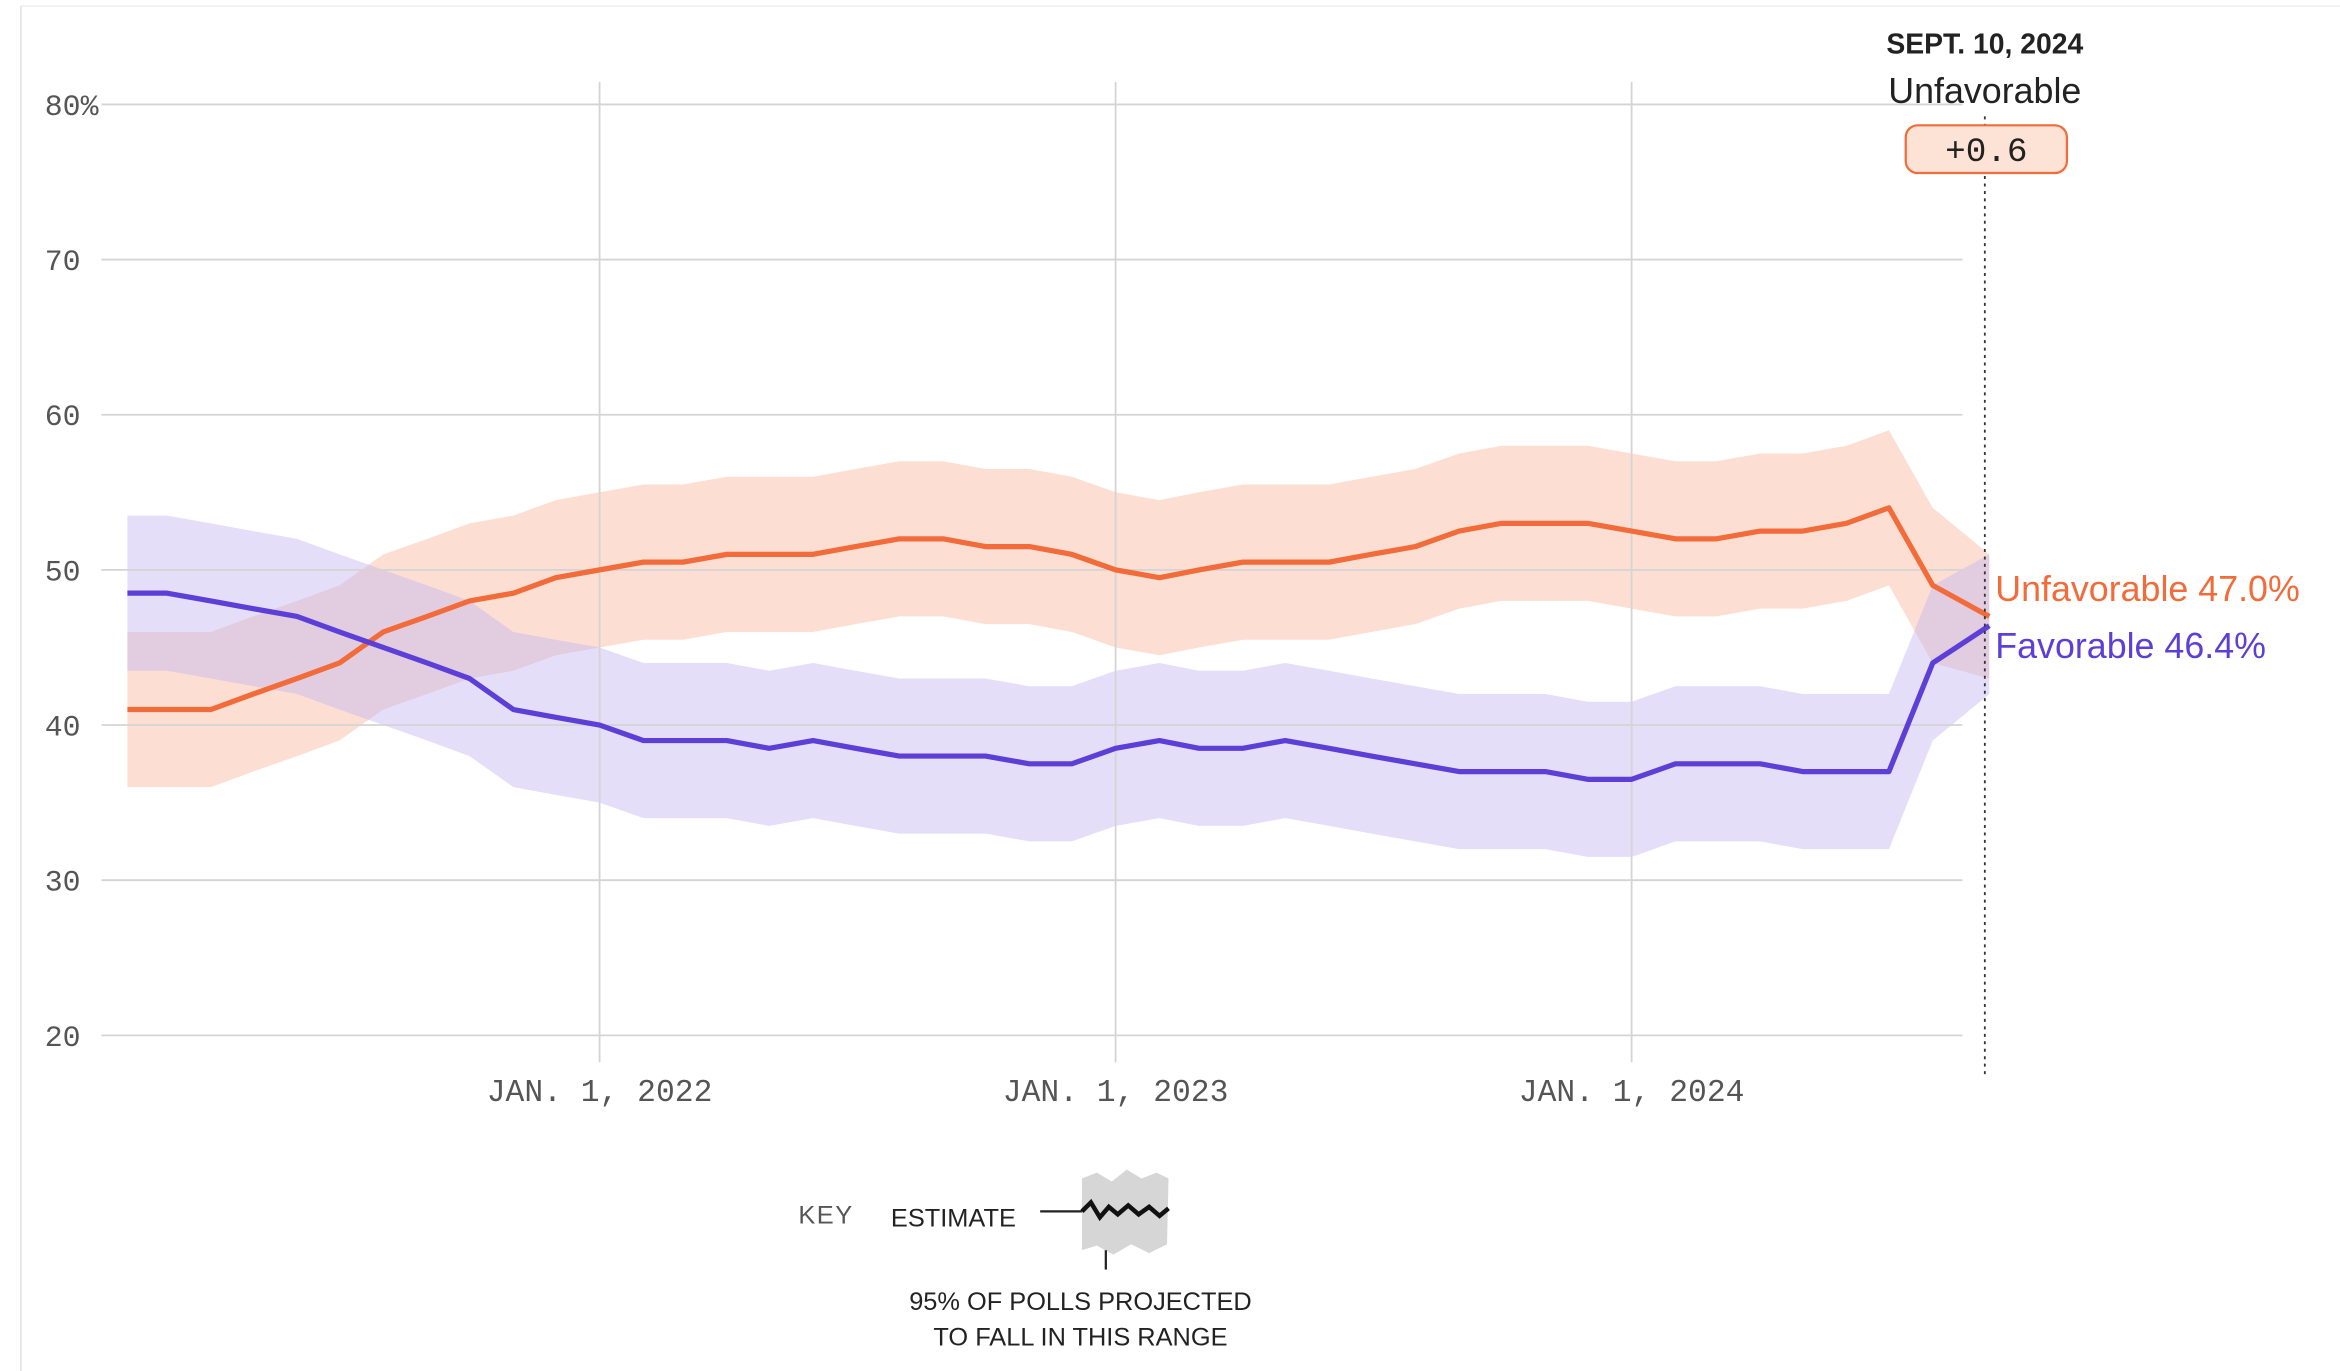 Image resolution: width=2340 pixels, height=1371 pixels. What do you see at coordinates (1632, 1093) in the screenshot?
I see `x-tick-label: JAN. 1, 2024` at bounding box center [1632, 1093].